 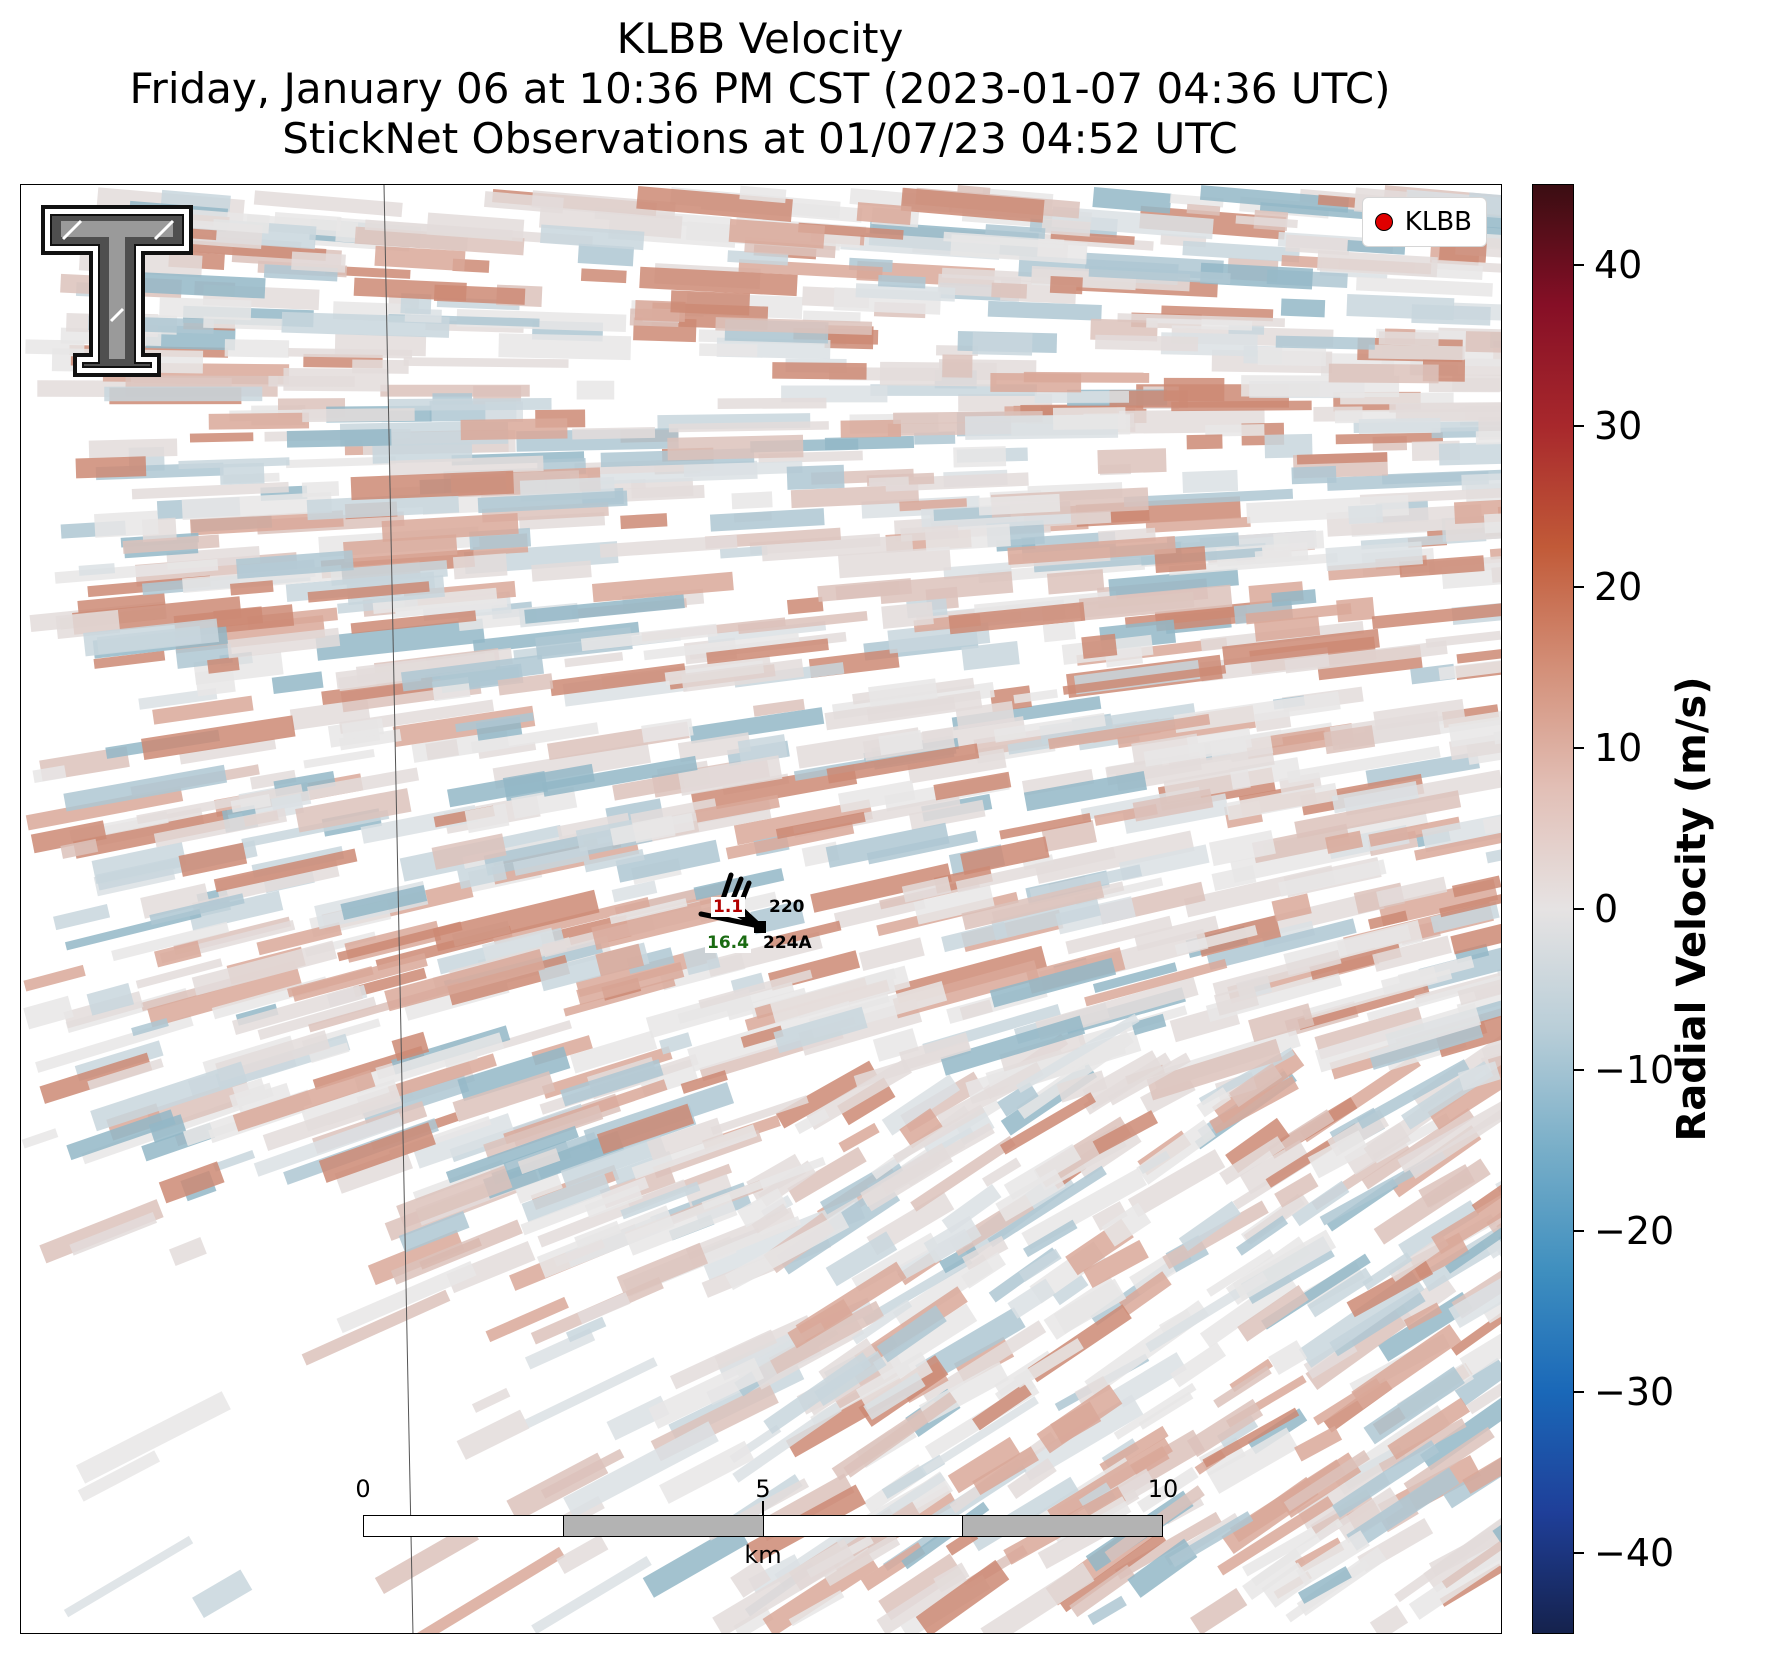 I want to click on colorbar-tick-label: −10, so click(x=1634, y=1070).